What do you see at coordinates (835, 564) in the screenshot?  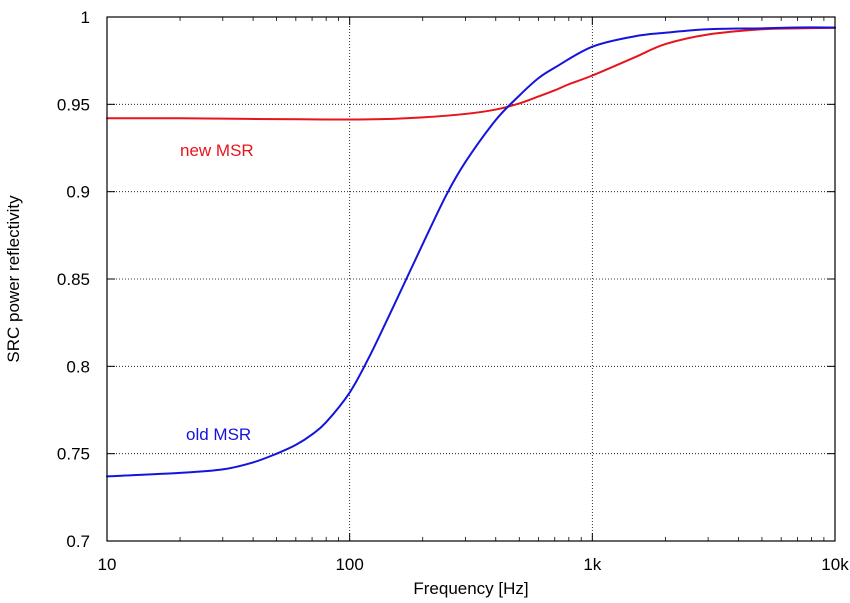 I see `x-tick-label: 10k` at bounding box center [835, 564].